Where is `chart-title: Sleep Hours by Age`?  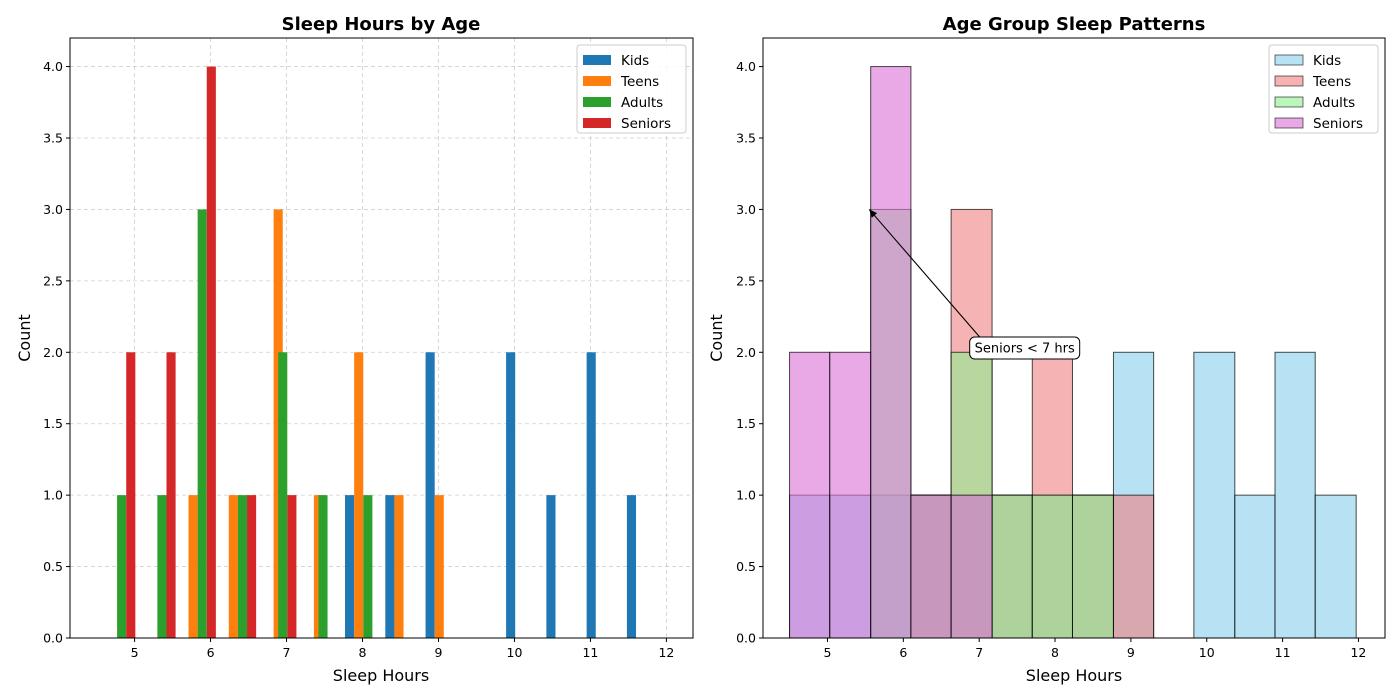
chart-title: Sleep Hours by Age is located at coordinates (381, 24).